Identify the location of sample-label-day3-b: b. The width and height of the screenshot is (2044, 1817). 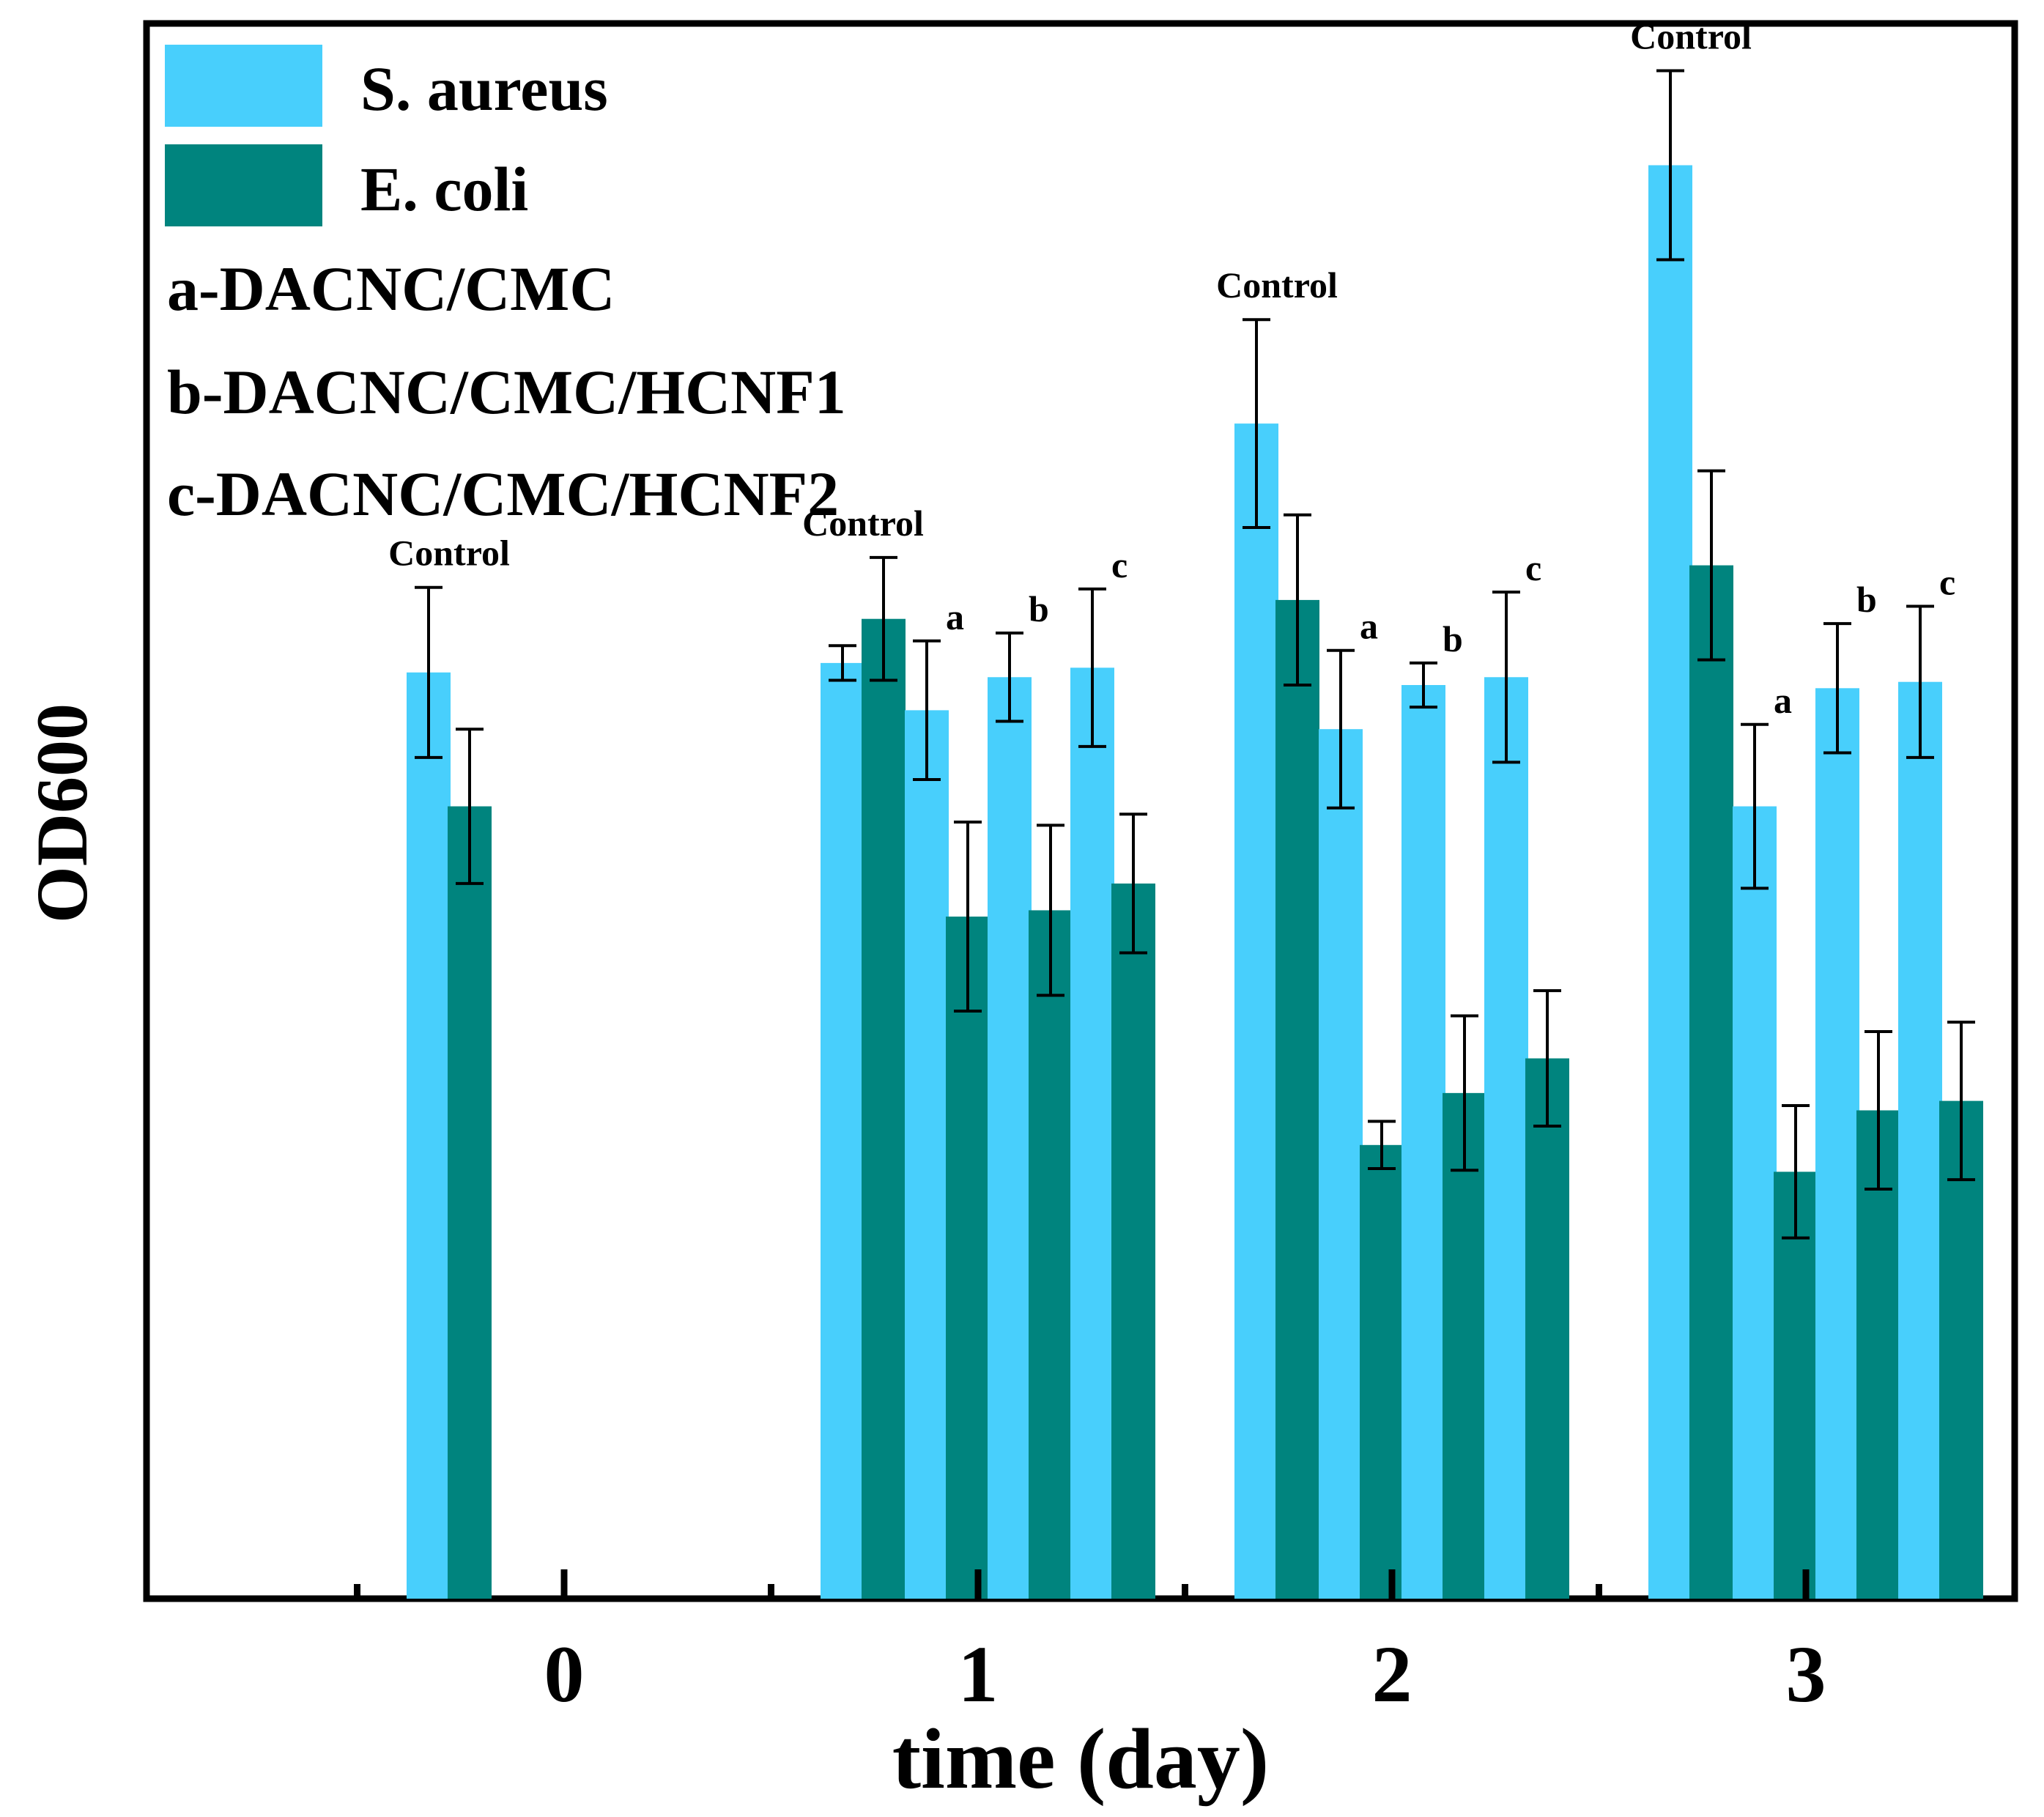
(1866, 599).